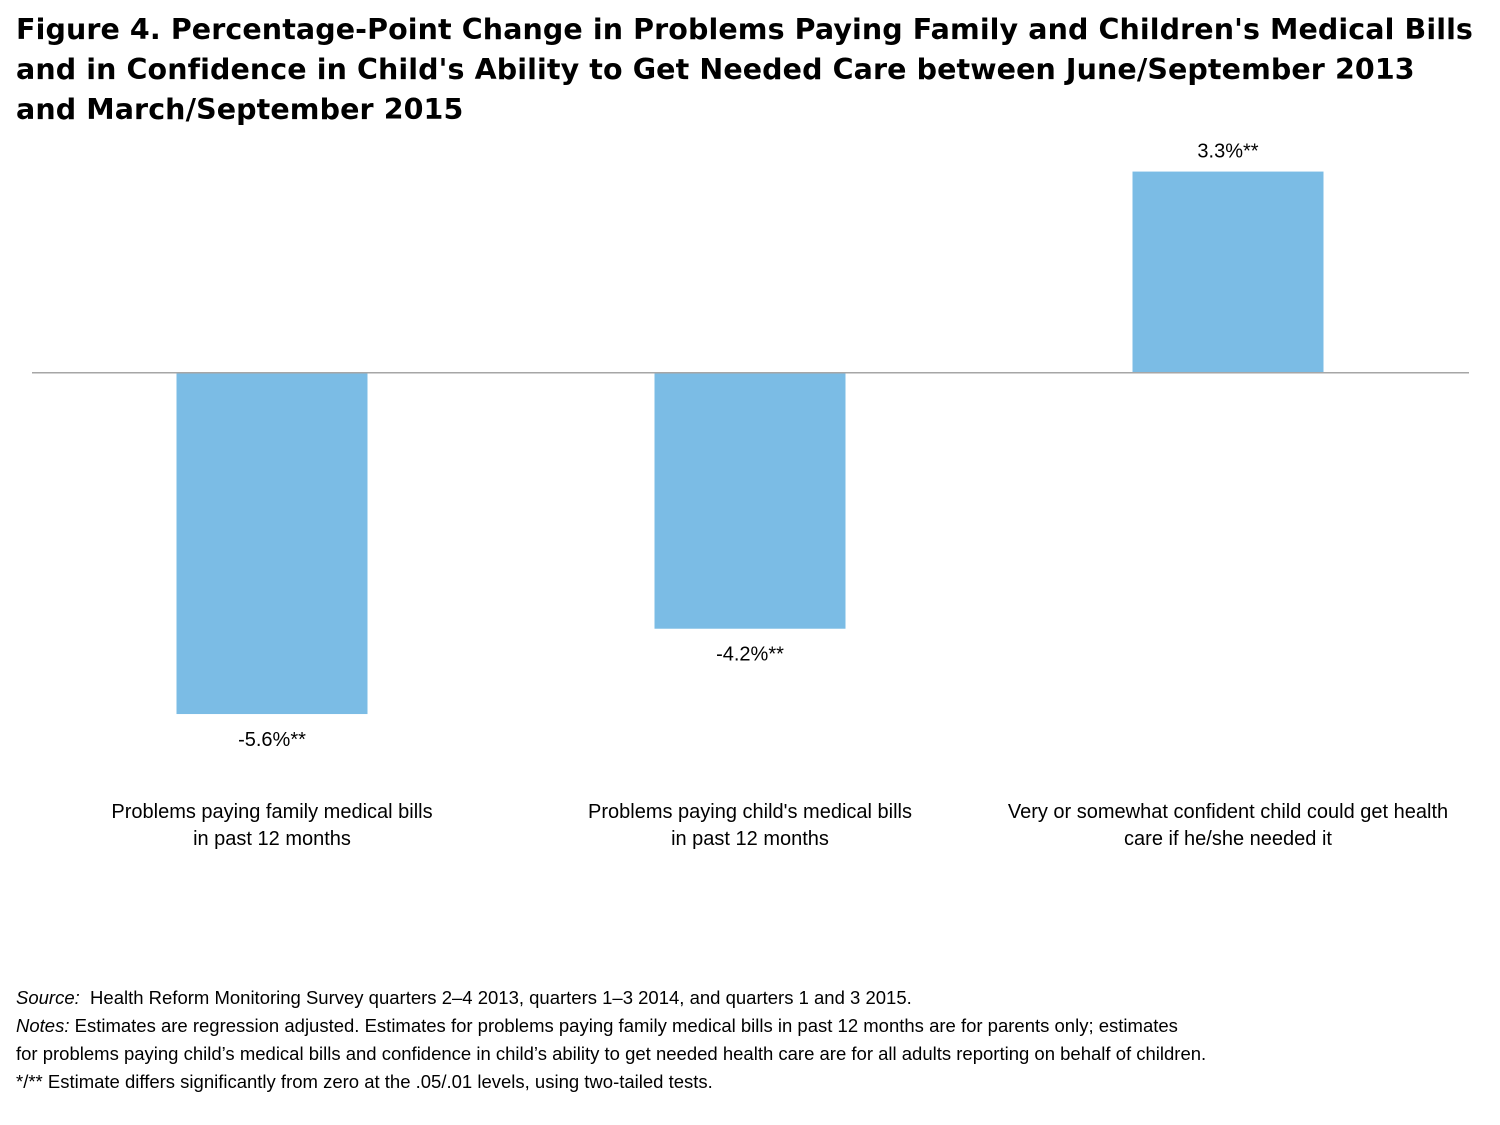 This screenshot has height=1125, width=1500. I want to click on data-label-2: -4.2%**, so click(750, 655).